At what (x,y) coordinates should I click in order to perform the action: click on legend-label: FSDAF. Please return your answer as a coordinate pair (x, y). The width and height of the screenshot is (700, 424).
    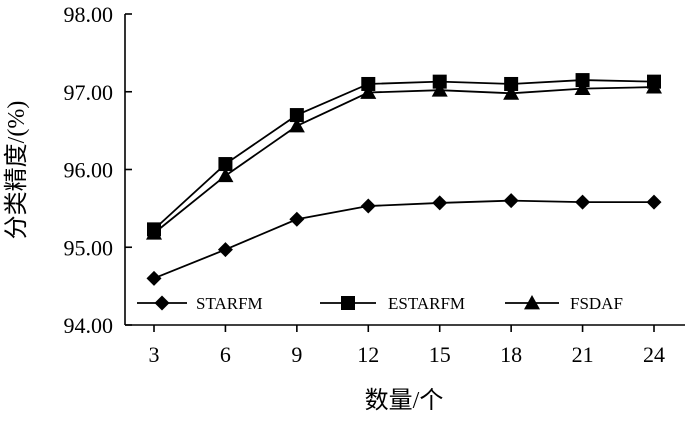
    Looking at the image, I should click on (596, 303).